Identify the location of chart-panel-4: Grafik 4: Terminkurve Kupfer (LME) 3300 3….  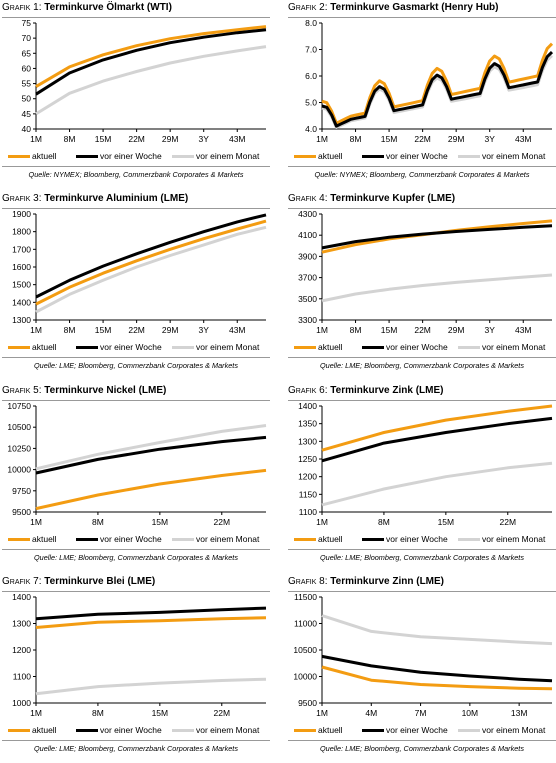
(422, 285).